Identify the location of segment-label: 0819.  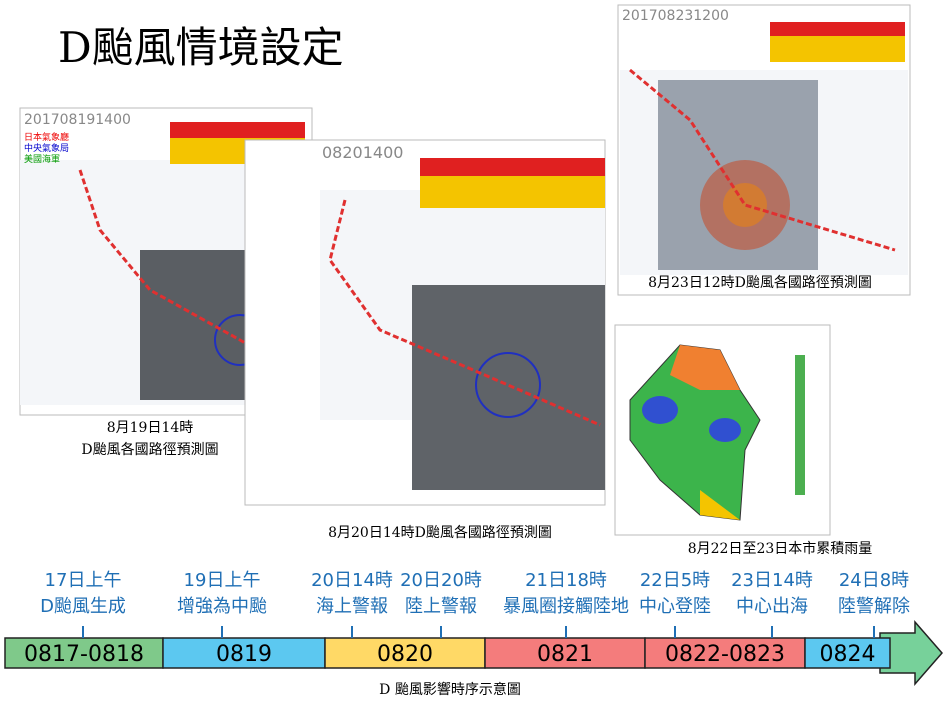
(244, 654).